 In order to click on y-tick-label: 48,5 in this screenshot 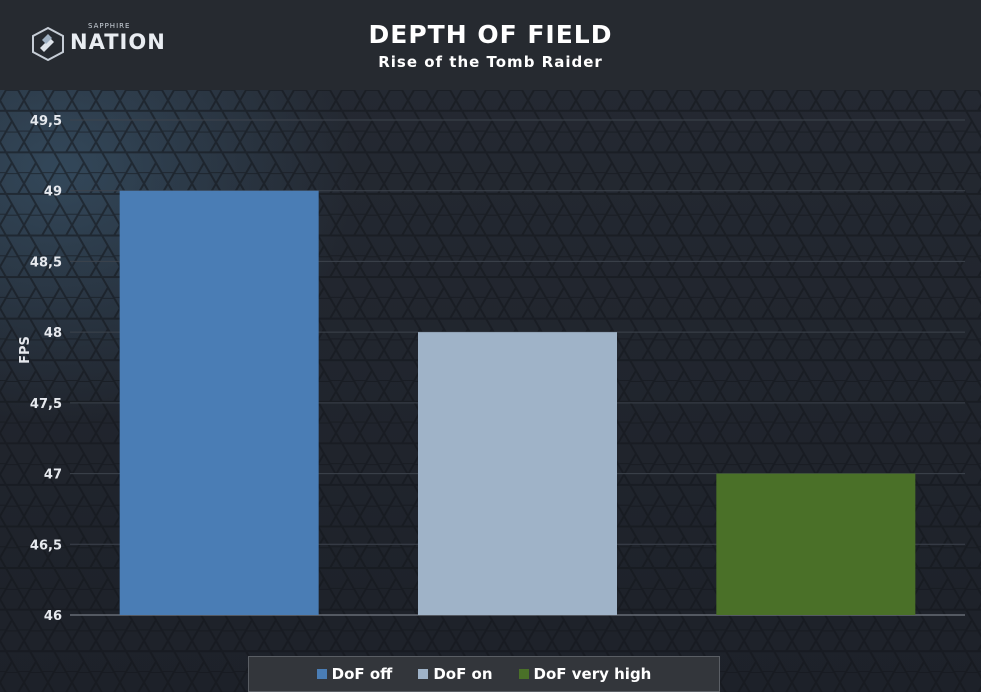, I will do `click(46, 262)`.